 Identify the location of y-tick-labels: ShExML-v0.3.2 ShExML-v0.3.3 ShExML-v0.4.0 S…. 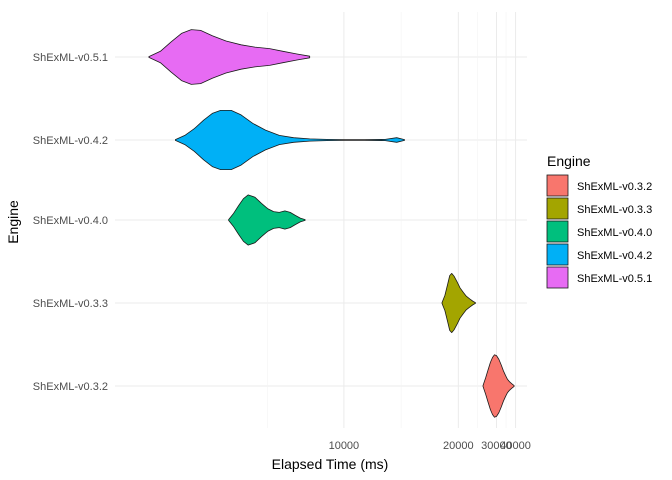
(70, 222).